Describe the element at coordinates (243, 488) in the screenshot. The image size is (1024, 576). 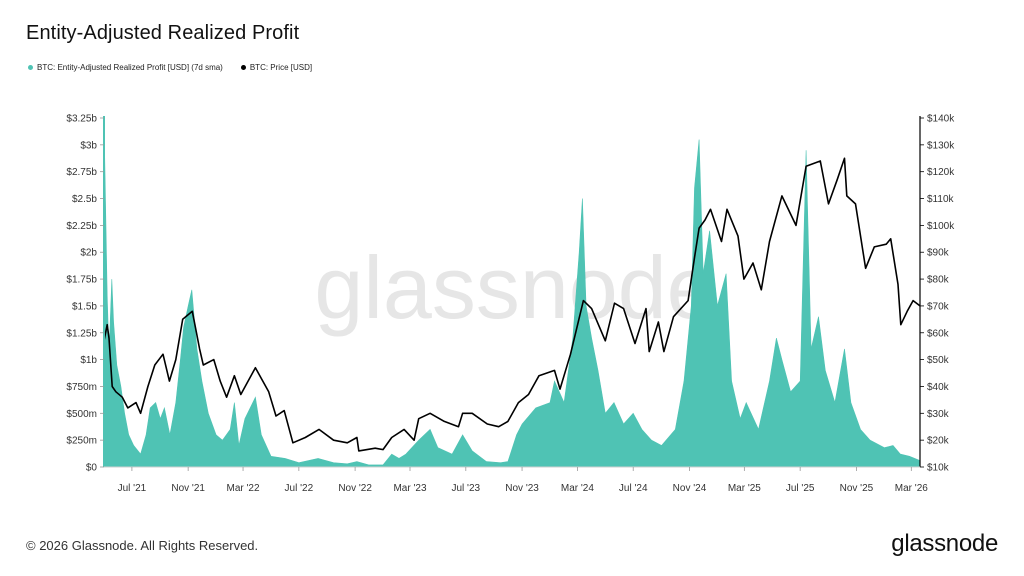
I see `x-tick-label: Mar '22` at that location.